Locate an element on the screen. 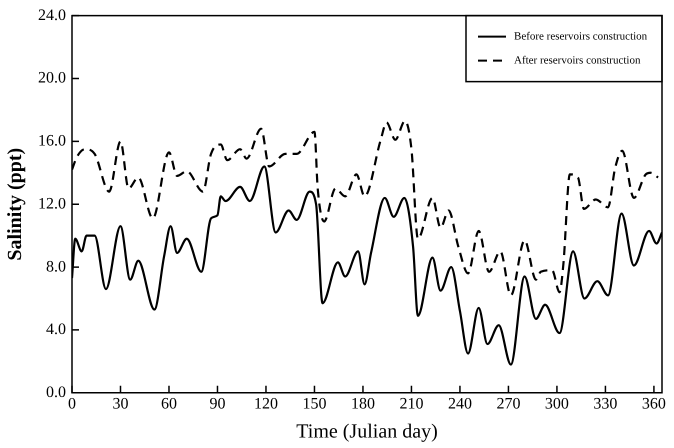 This screenshot has width=674, height=448. y-tick-label: 0.0 is located at coordinates (56, 393).